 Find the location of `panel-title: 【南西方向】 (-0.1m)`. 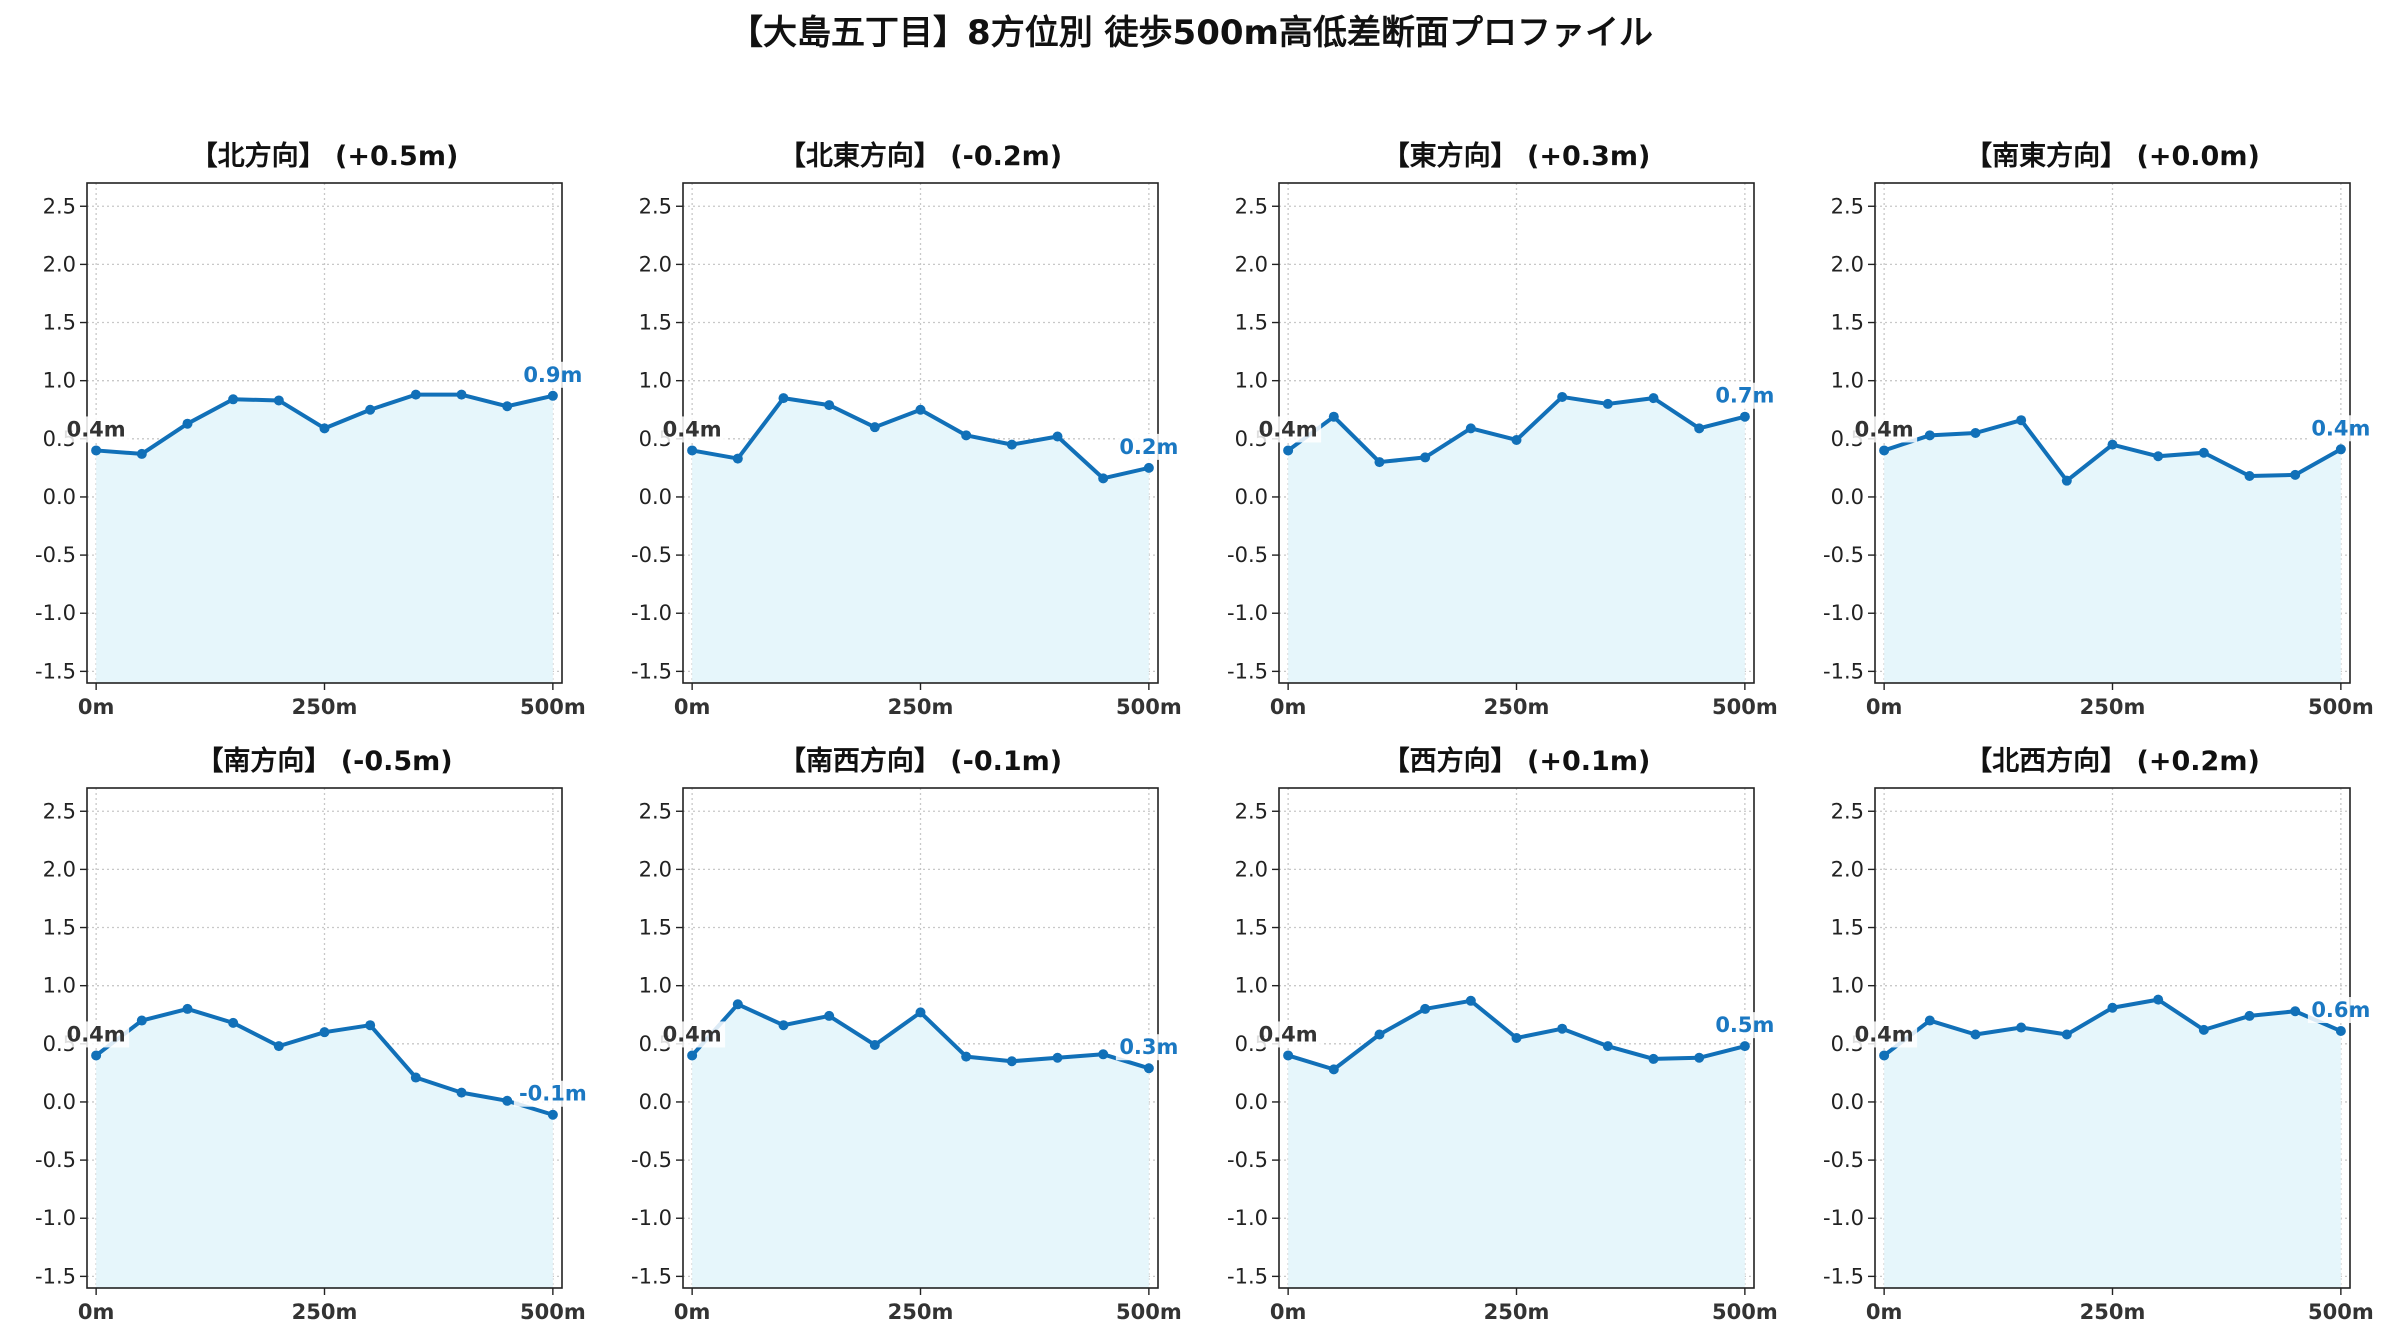

panel-title: 【南西方向】 (-0.1m) is located at coordinates (920, 761).